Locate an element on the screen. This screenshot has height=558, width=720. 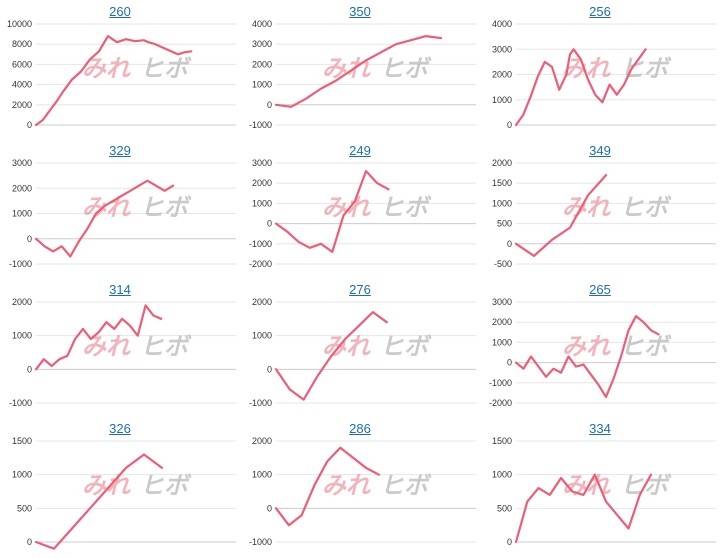
chart-title-link: 265 is located at coordinates (600, 289).